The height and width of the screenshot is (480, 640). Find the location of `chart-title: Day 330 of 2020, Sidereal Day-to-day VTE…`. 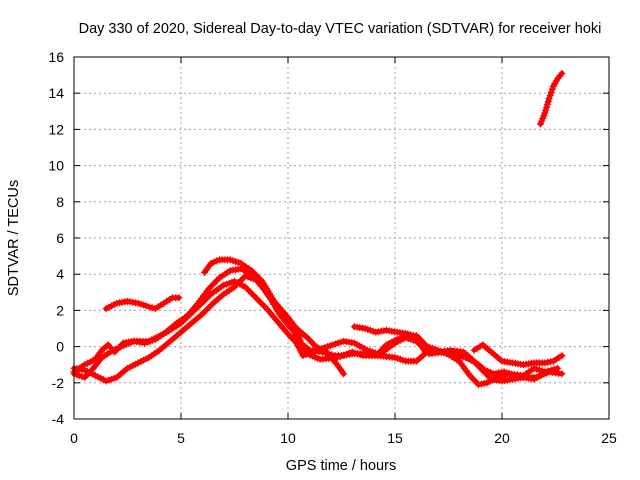

chart-title: Day 330 of 2020, Sidereal Day-to-day VTE… is located at coordinates (340, 29).